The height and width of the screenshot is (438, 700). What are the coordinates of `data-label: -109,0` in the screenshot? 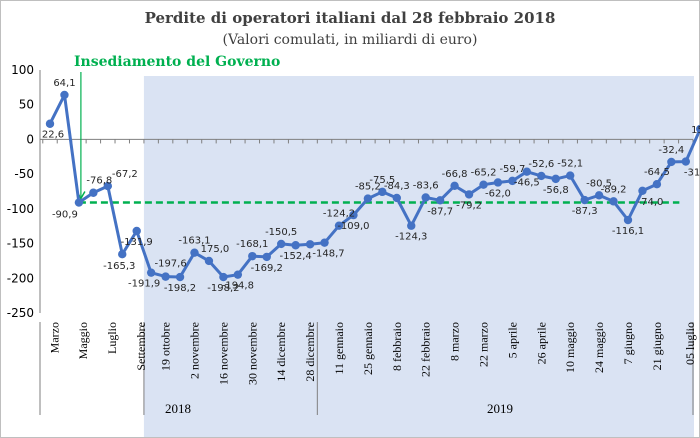 It's located at (353, 226).